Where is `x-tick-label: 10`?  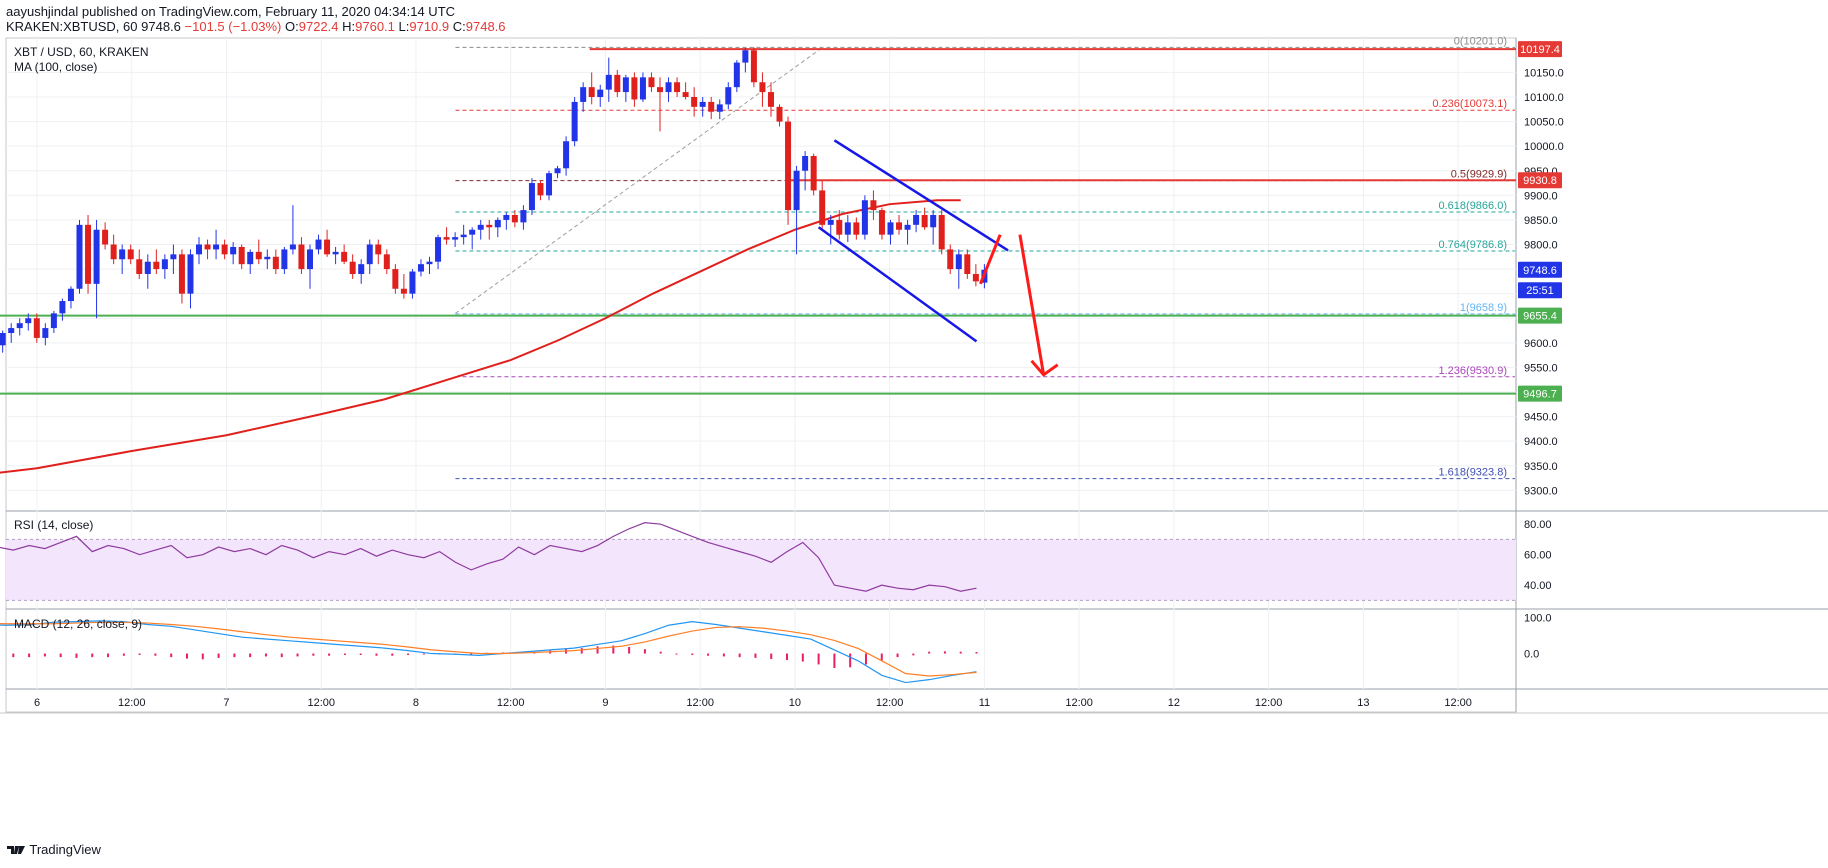 x-tick-label: 10 is located at coordinates (795, 703).